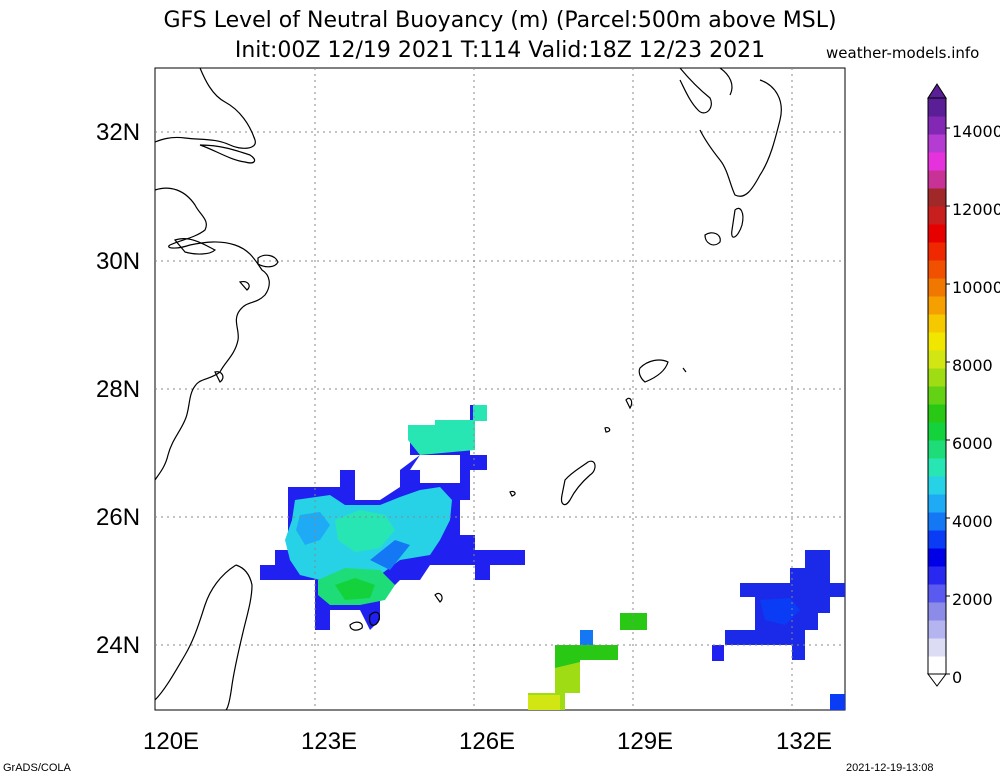  What do you see at coordinates (227, 154) in the screenshot?
I see `coast-yangtze` at bounding box center [227, 154].